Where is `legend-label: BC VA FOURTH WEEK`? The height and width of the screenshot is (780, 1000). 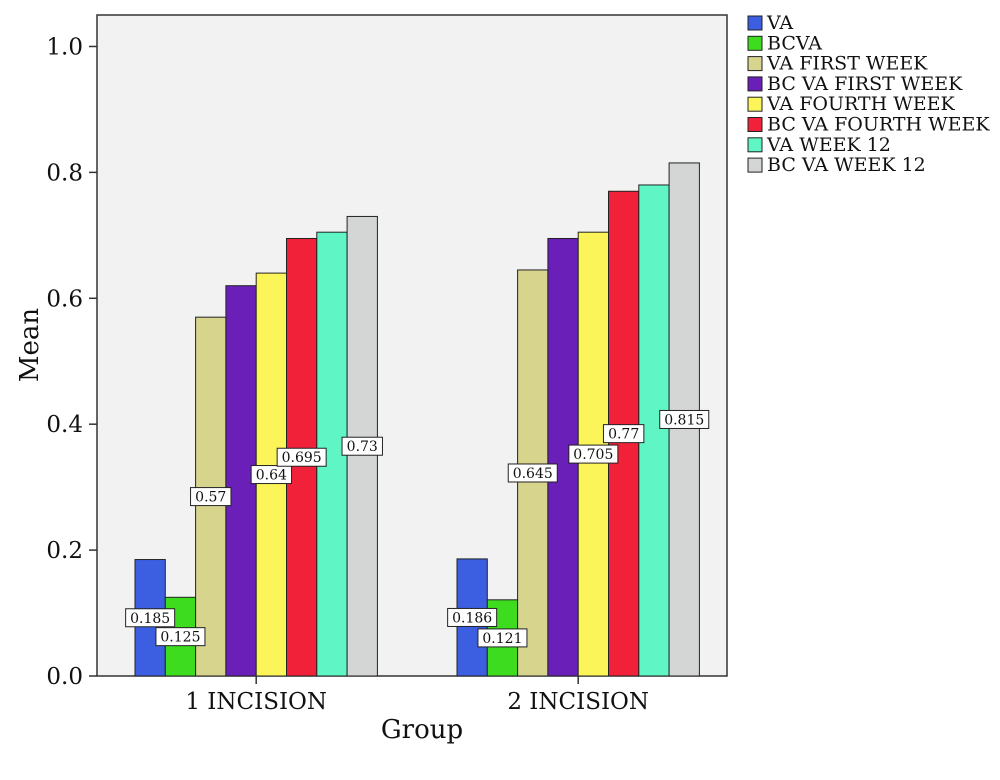
legend-label: BC VA FOURTH WEEK is located at coordinates (878, 125).